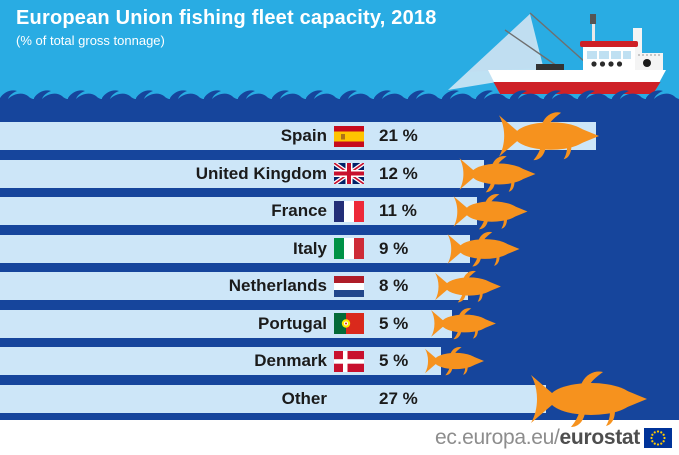 This screenshot has width=679, height=455. I want to click on country-label: Other, so click(304, 398).